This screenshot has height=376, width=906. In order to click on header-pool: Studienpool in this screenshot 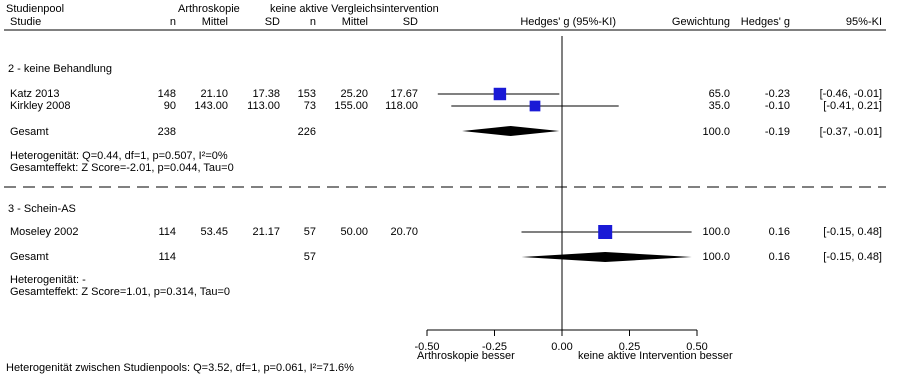, I will do `click(35, 9)`.